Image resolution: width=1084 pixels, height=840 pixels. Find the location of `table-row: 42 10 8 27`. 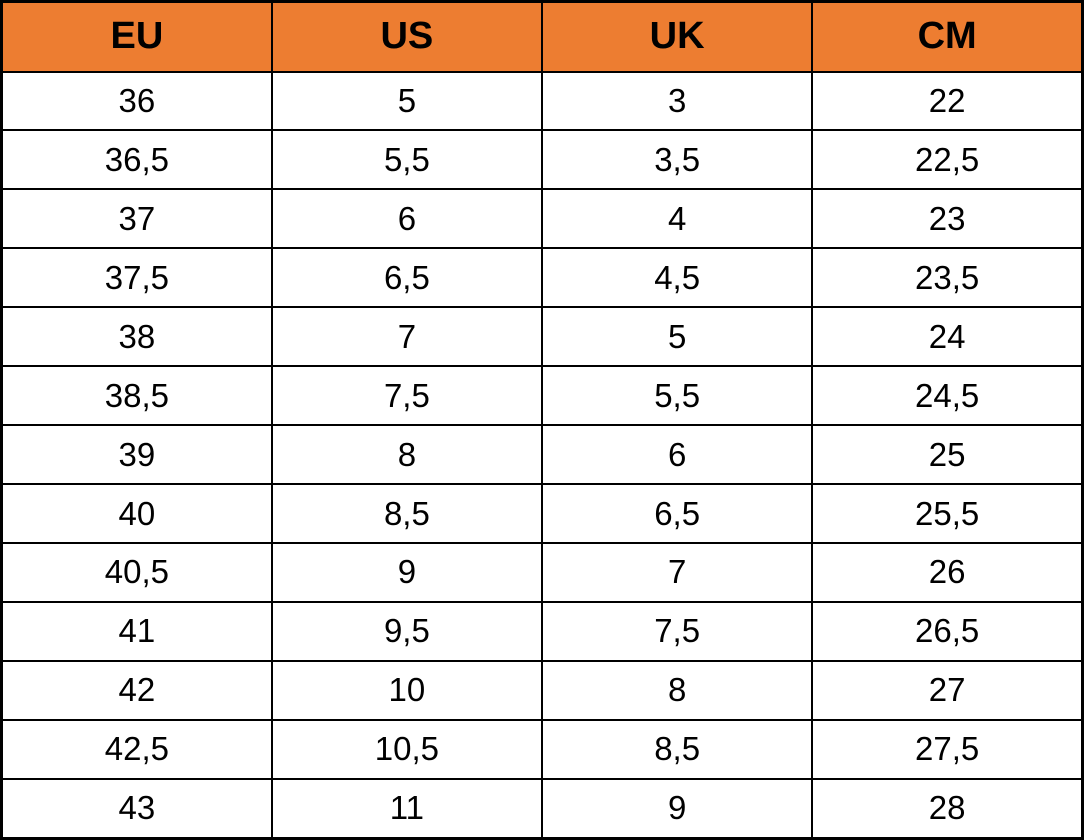

table-row: 42 10 8 27 is located at coordinates (542, 690).